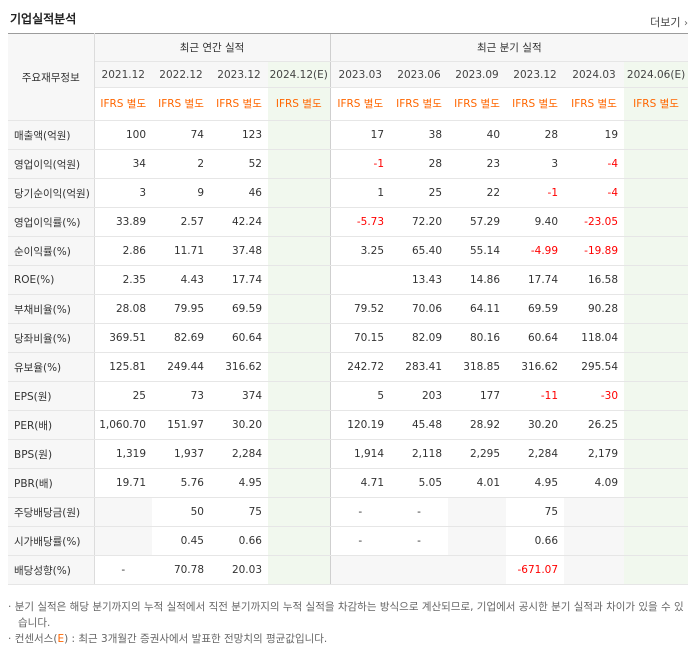 Image resolution: width=694 pixels, height=648 pixels. Describe the element at coordinates (348, 77) in the screenshot. I see `group-header-row: 주요재무정보 최근 연간 실적 최근 분기 실적` at that location.